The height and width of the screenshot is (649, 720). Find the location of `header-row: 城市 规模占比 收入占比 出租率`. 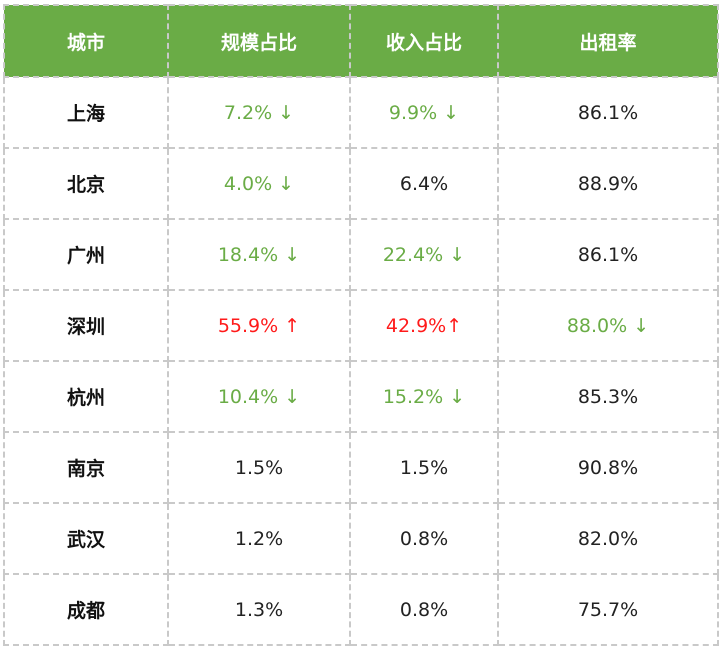

header-row: 城市 规模占比 收入占比 出租率 is located at coordinates (361, 41).